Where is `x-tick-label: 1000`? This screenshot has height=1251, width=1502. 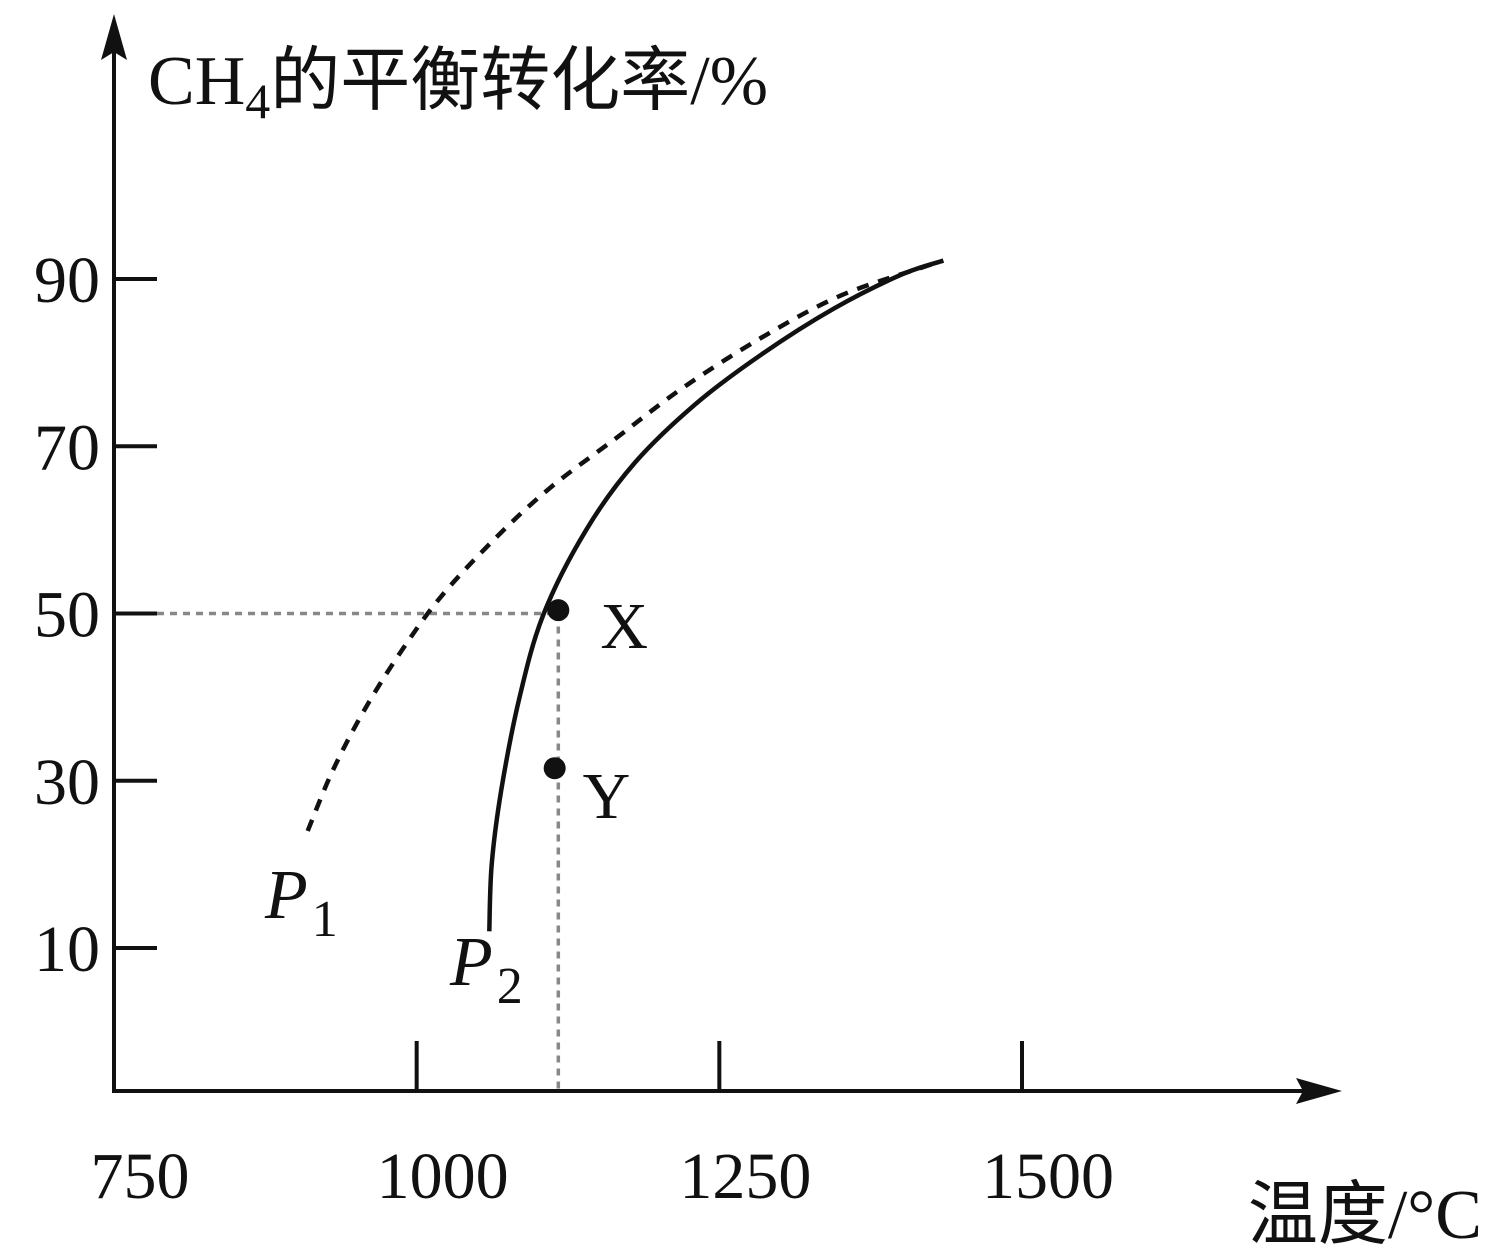
x-tick-label: 1000 is located at coordinates (443, 1176).